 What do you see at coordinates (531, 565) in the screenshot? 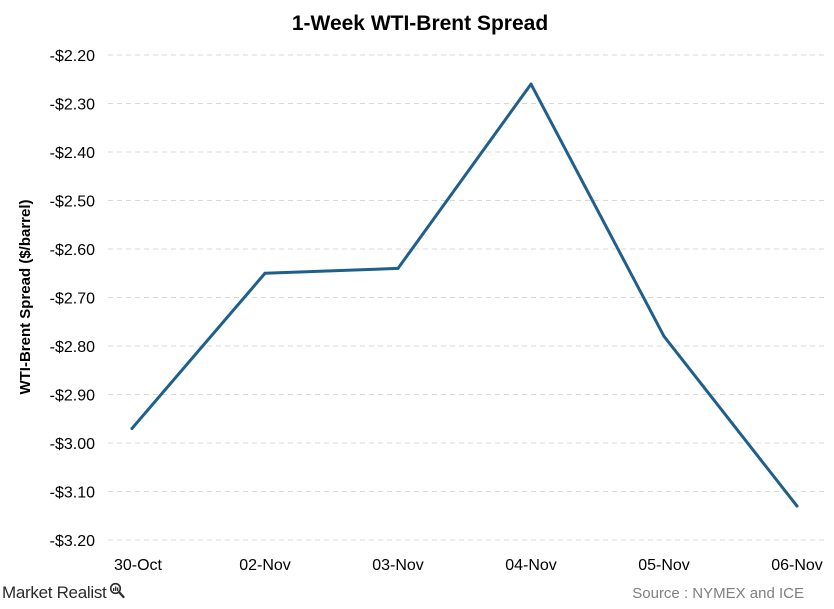
I see `x-tick-label: 04-Nov` at bounding box center [531, 565].